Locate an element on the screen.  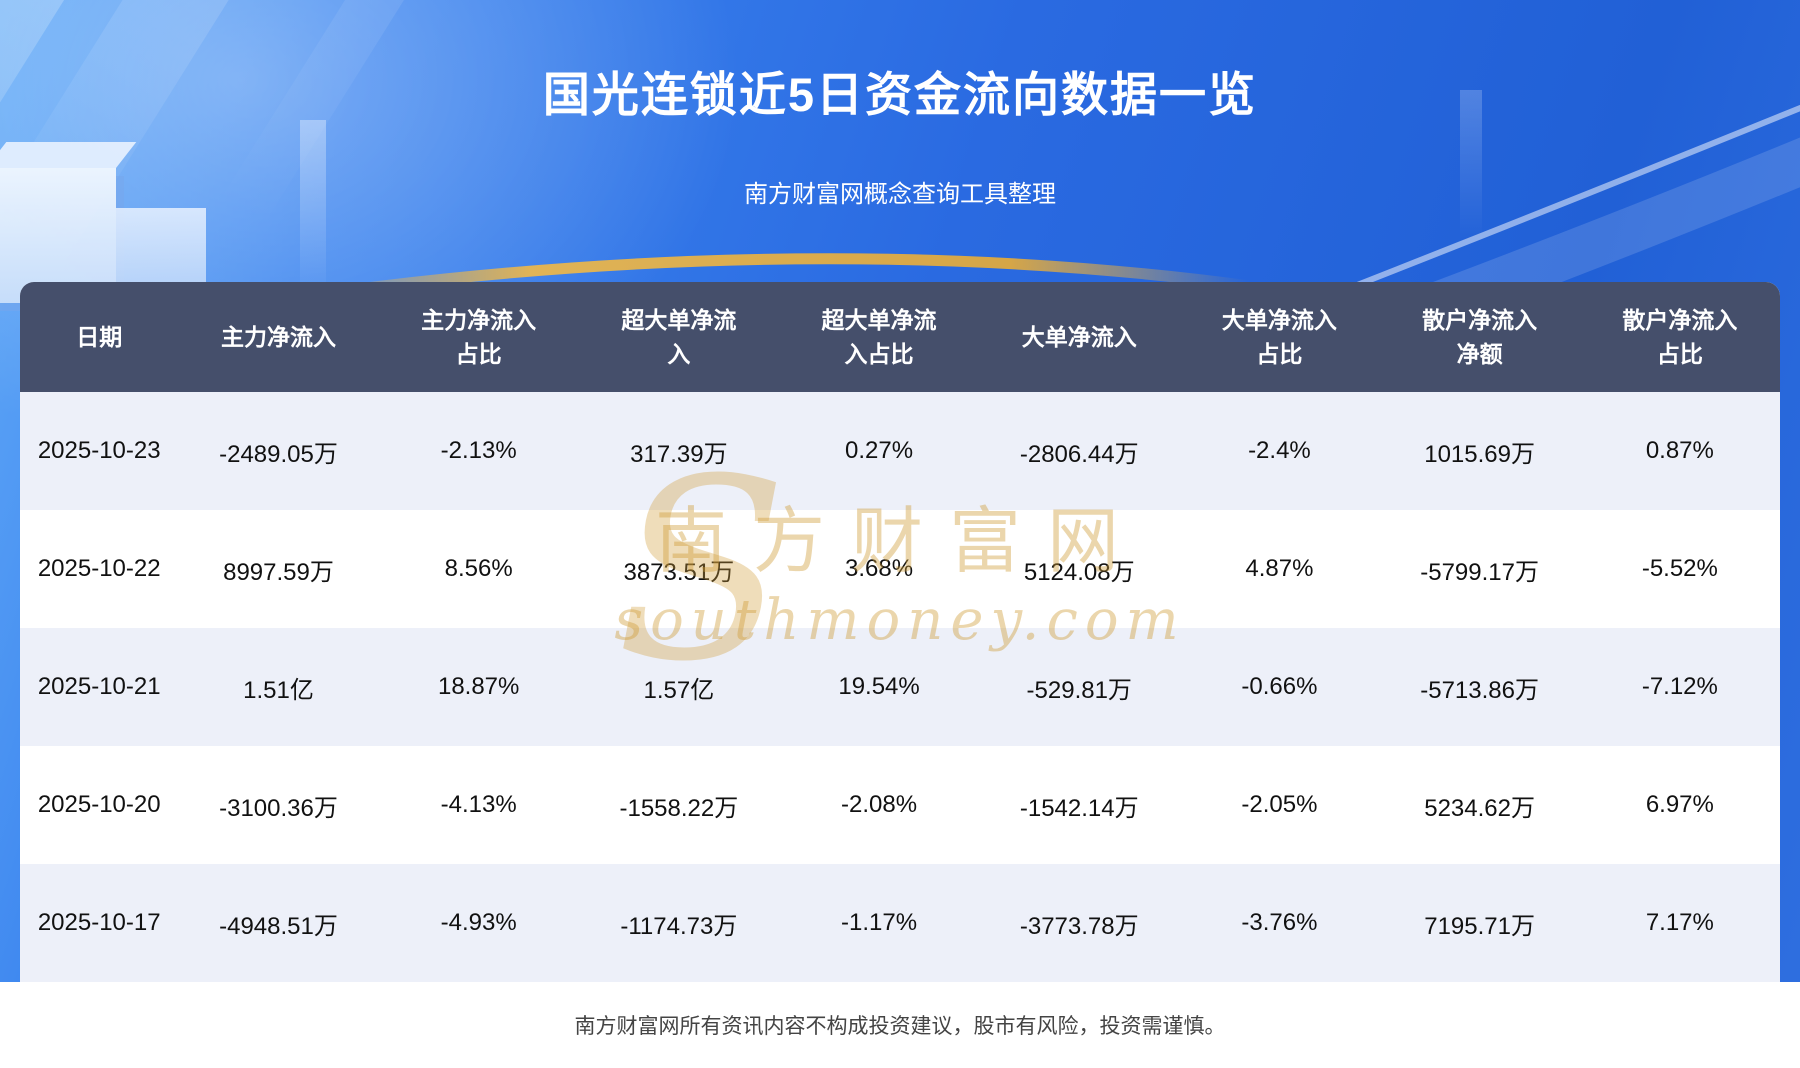
value-cell: 1.57亿 is located at coordinates (679, 690).